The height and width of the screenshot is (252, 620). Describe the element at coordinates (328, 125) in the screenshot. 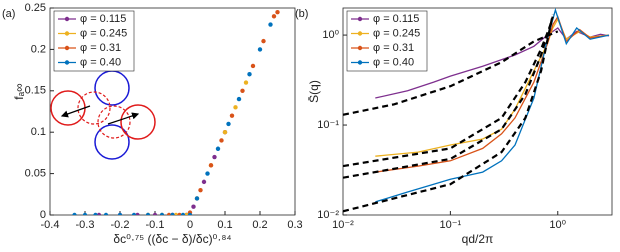

I see `y-tick-label: 10⁻¹` at that location.